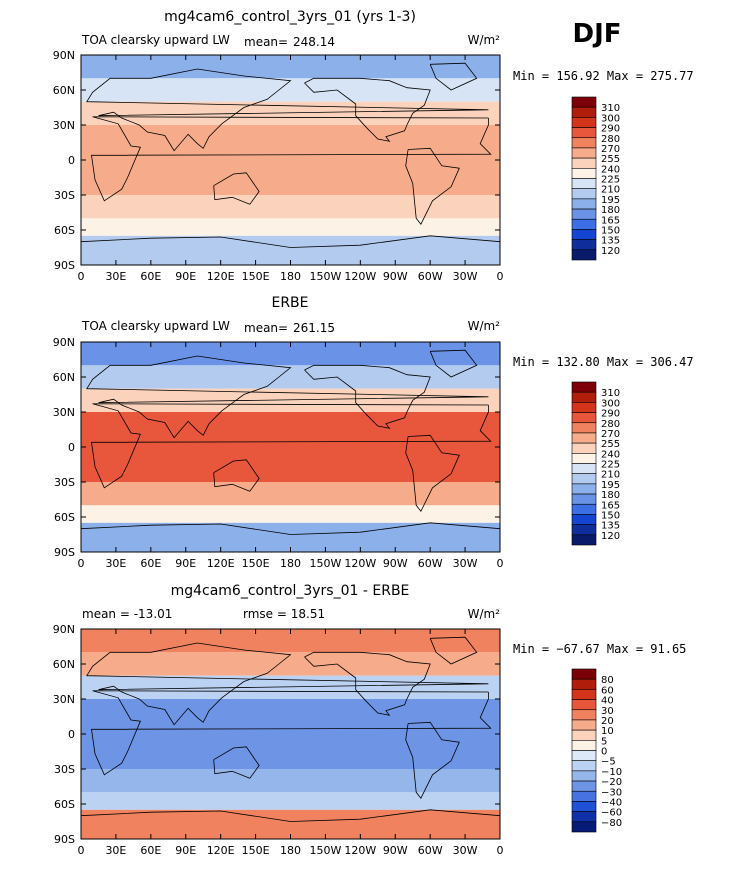 The image size is (732, 869). Describe the element at coordinates (64, 412) in the screenshot. I see `y-tick-label: 30N` at that location.